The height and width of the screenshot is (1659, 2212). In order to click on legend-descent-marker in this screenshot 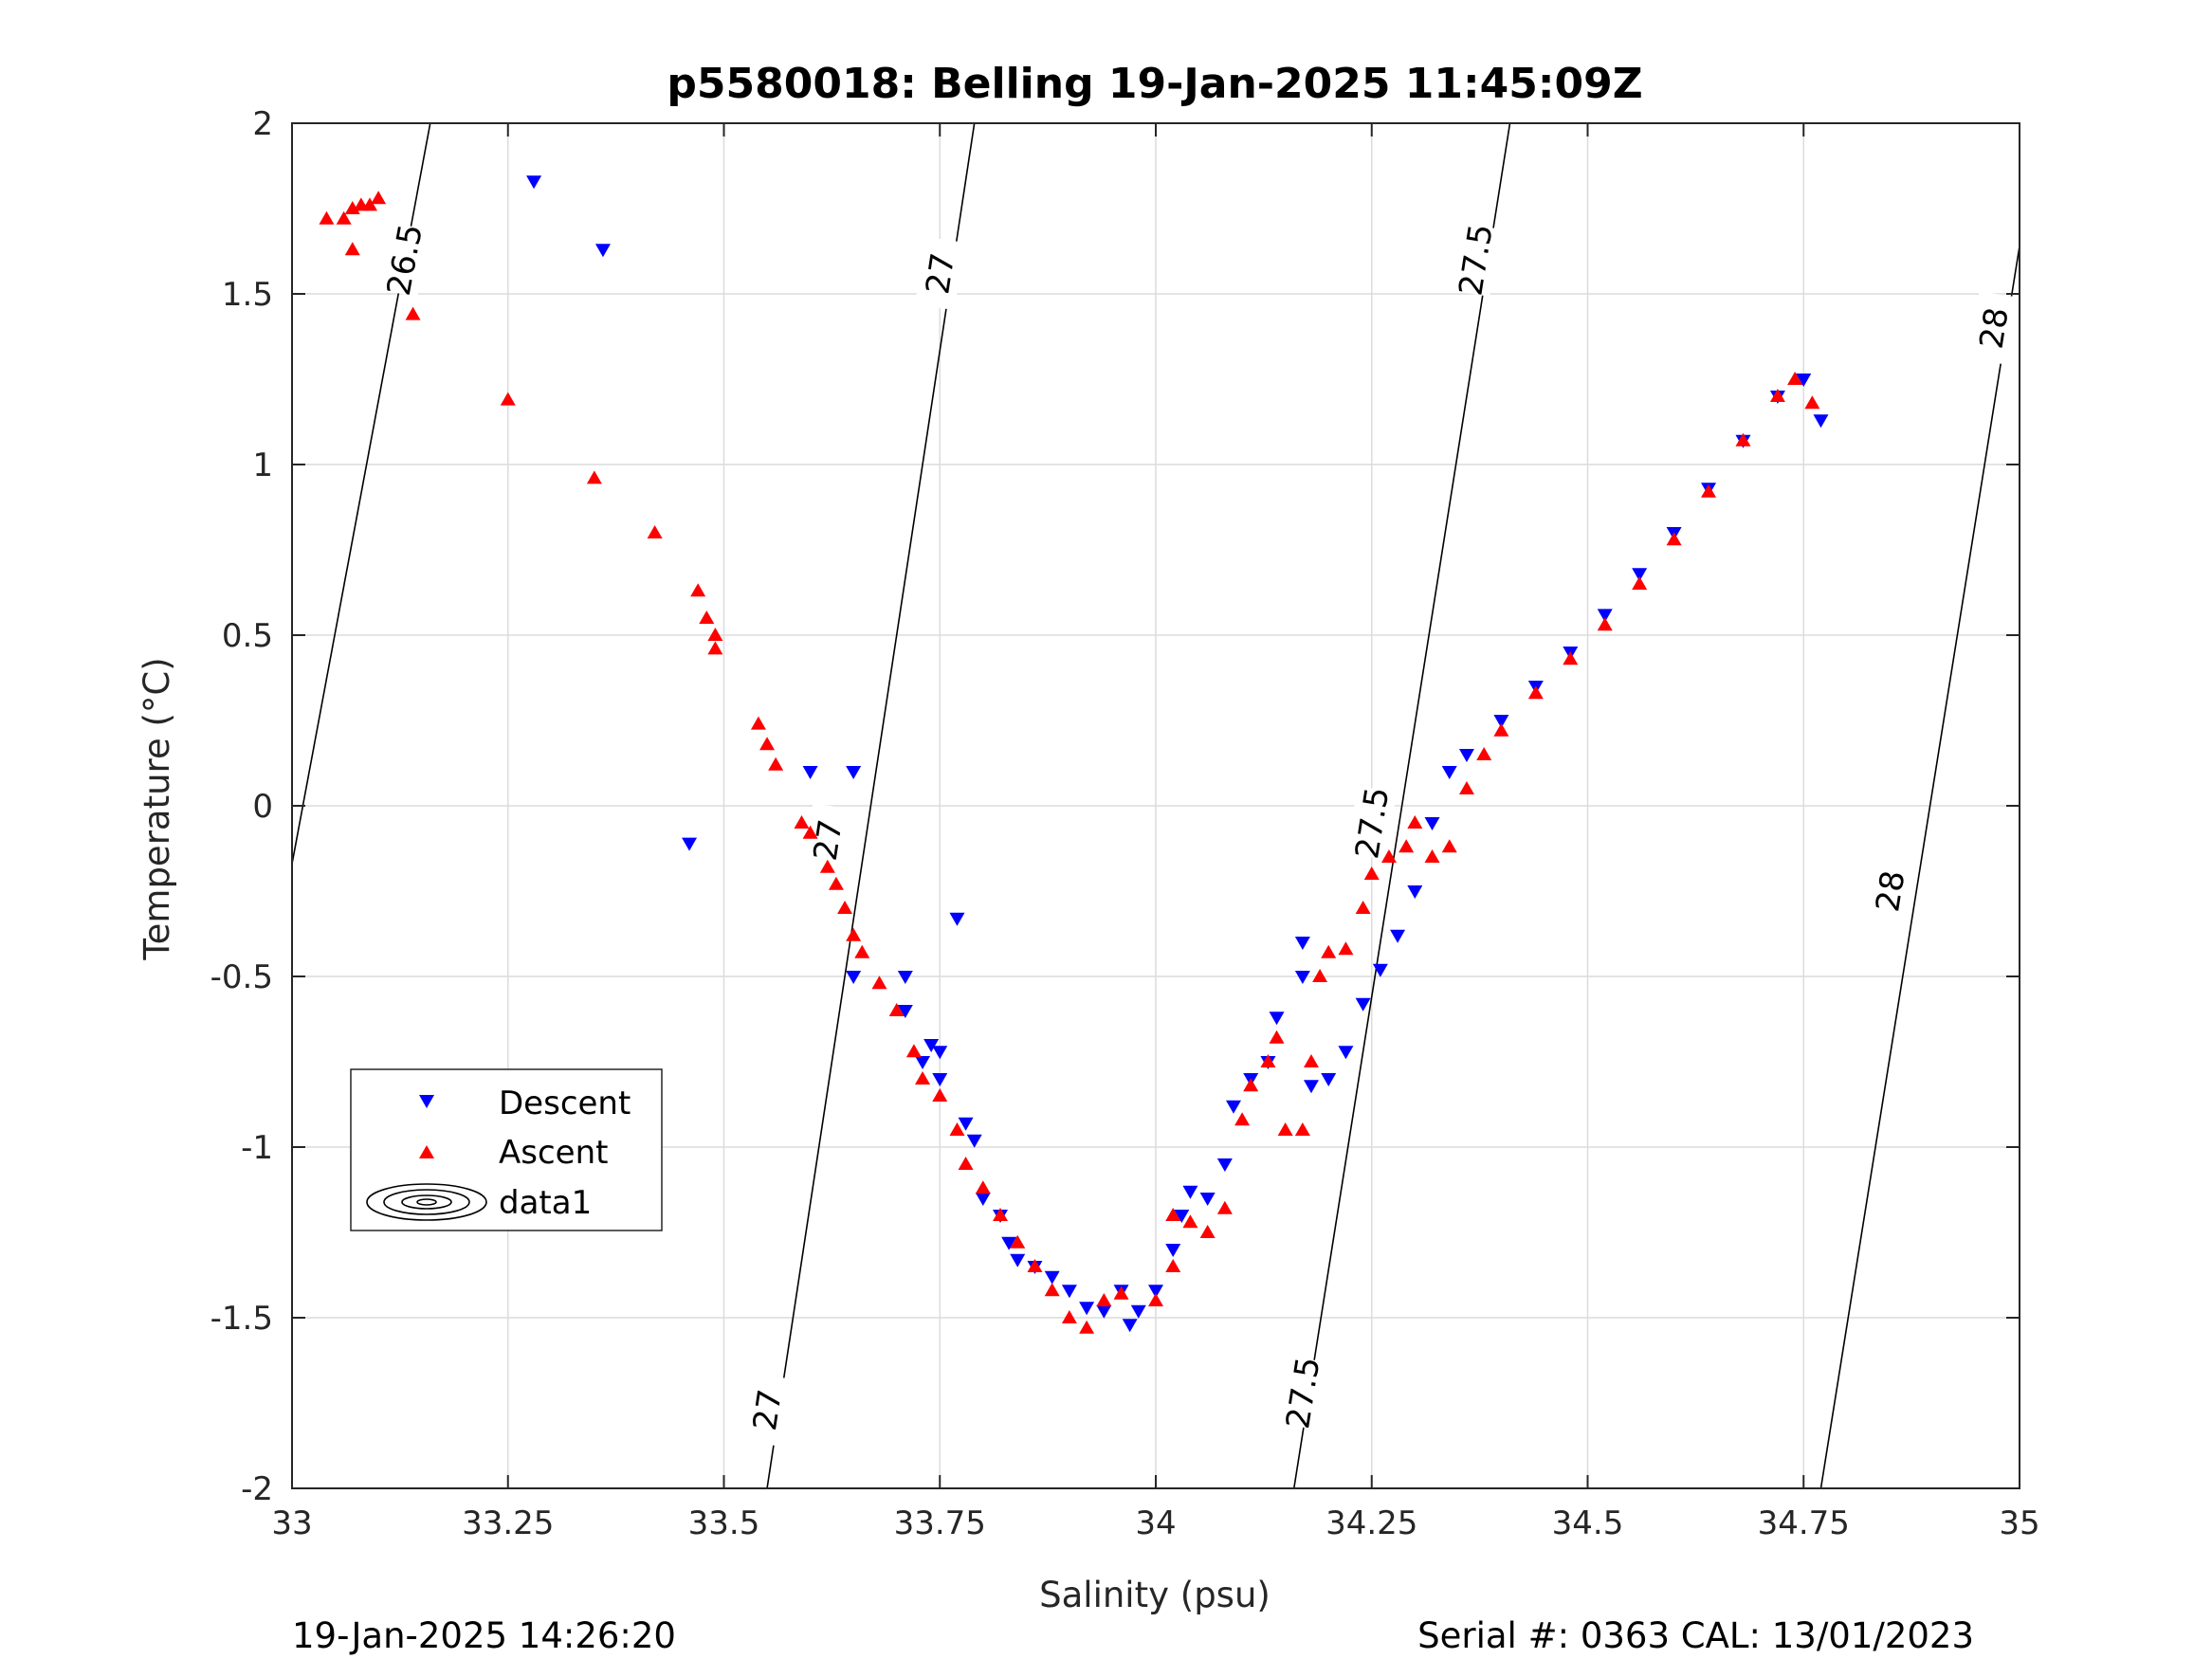, I will do `click(426, 1101)`.